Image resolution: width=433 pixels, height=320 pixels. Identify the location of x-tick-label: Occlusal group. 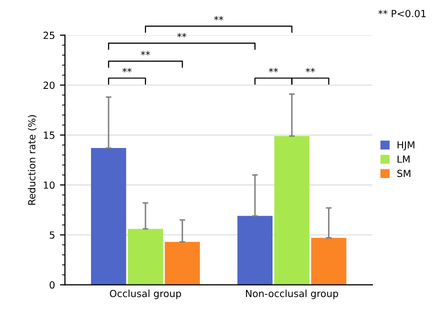
(146, 295).